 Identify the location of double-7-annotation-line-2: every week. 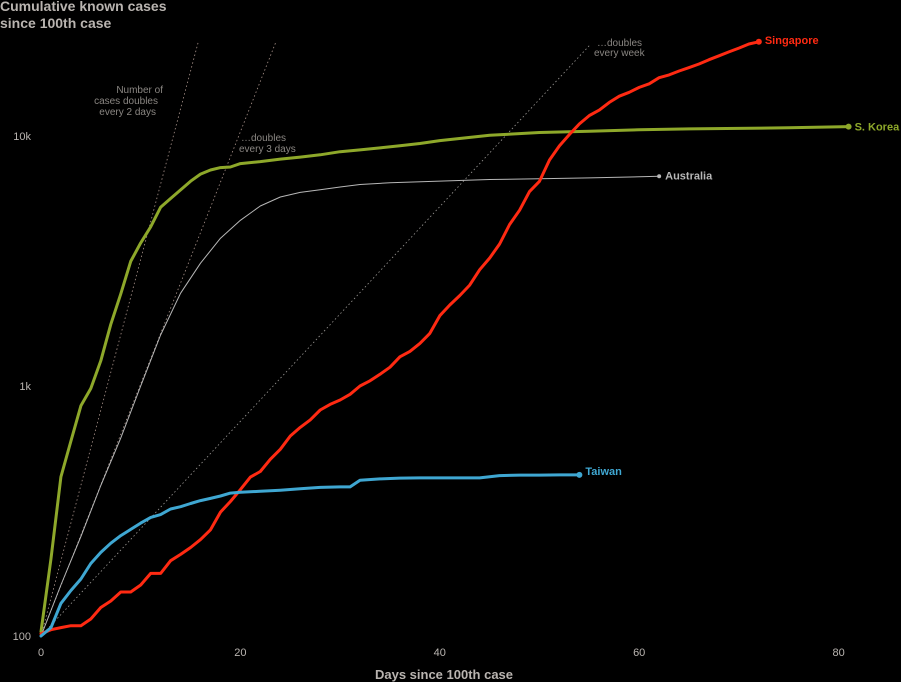
(620, 53).